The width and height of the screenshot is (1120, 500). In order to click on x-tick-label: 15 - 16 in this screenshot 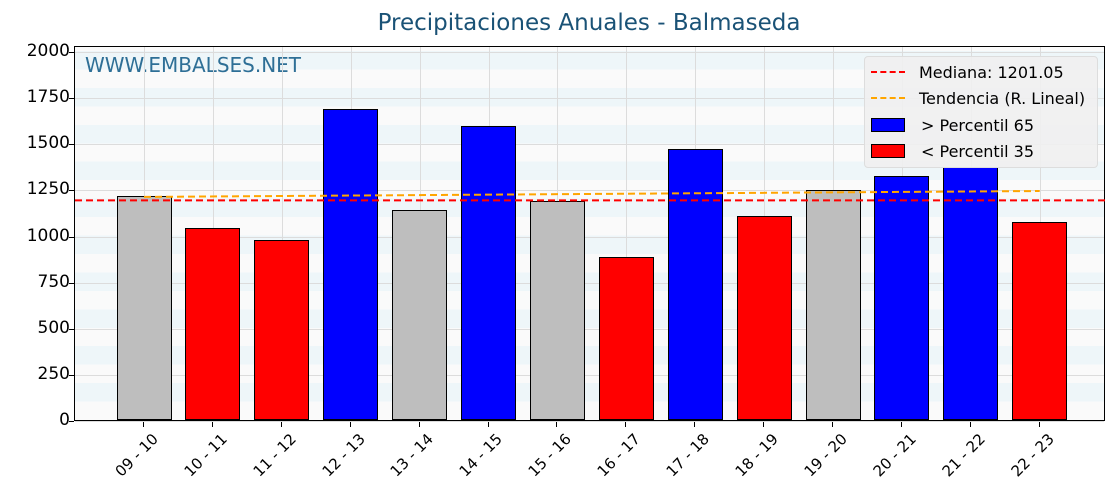, I will do `click(550, 455)`.